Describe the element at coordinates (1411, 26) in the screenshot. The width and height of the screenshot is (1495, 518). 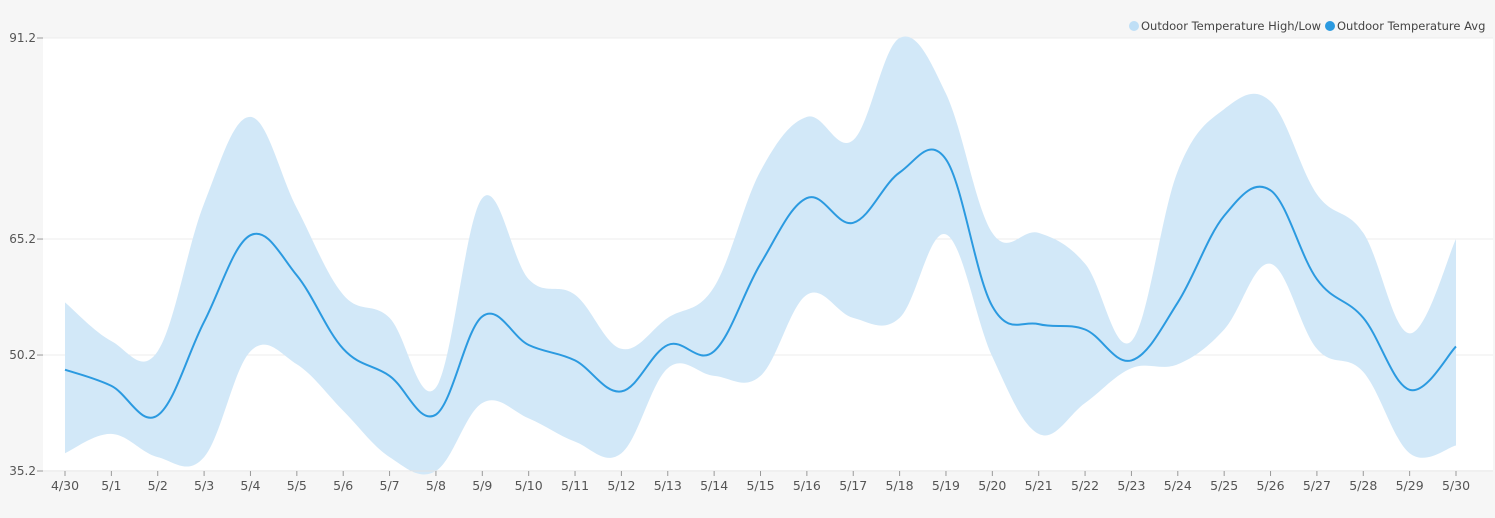
I see `legend-label-avg: Outdoor Temperature Avg` at that location.